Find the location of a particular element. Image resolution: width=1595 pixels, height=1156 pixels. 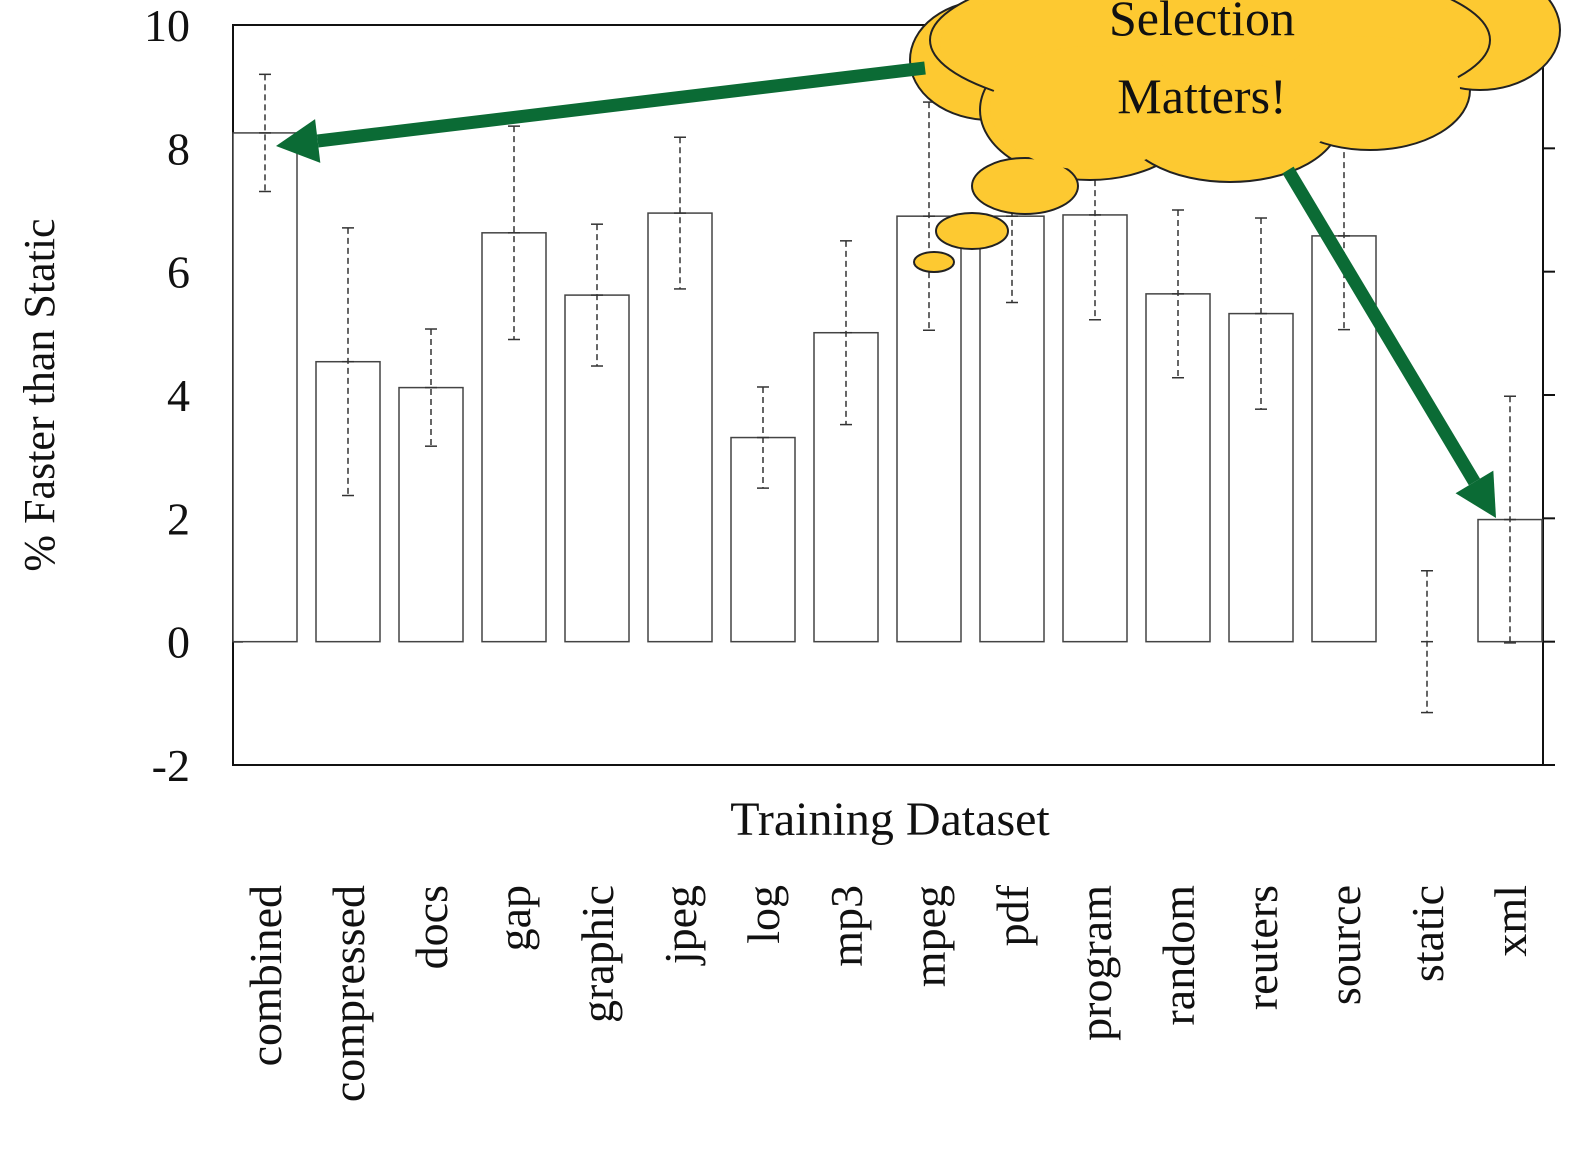

annotation-line: Selection is located at coordinates (1202, 23).